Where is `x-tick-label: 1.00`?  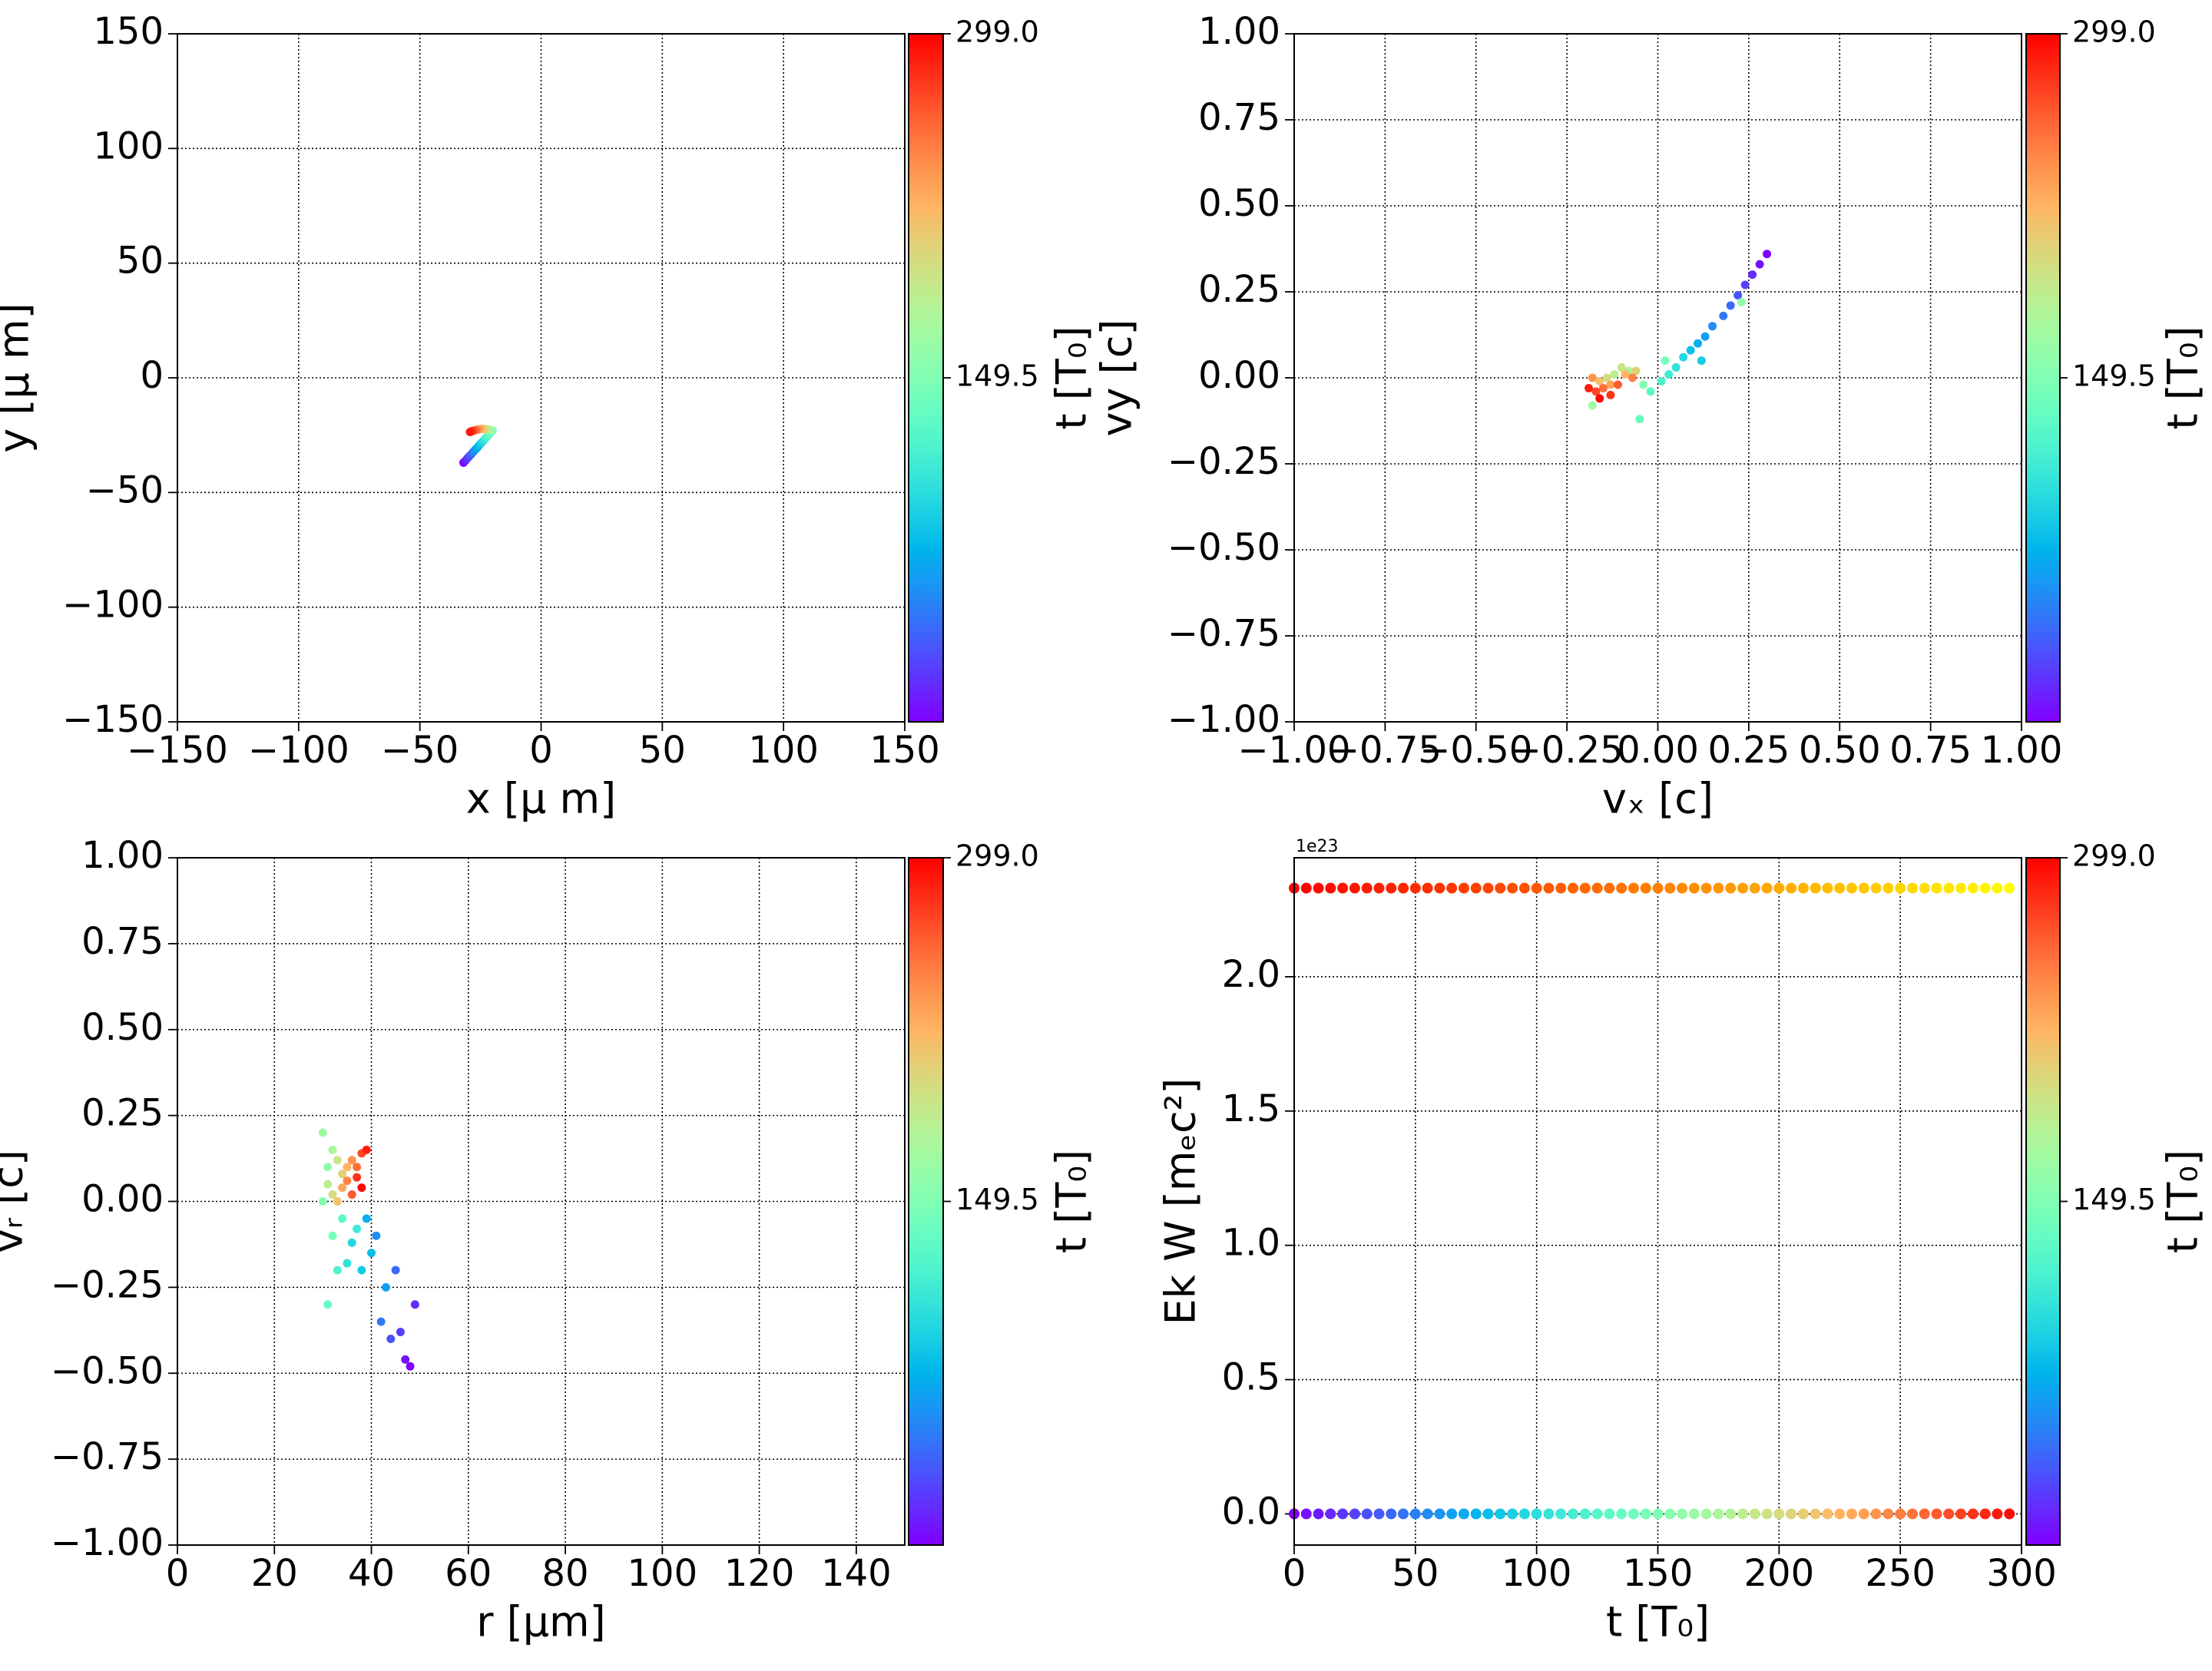
x-tick-label: 1.00 is located at coordinates (2022, 750).